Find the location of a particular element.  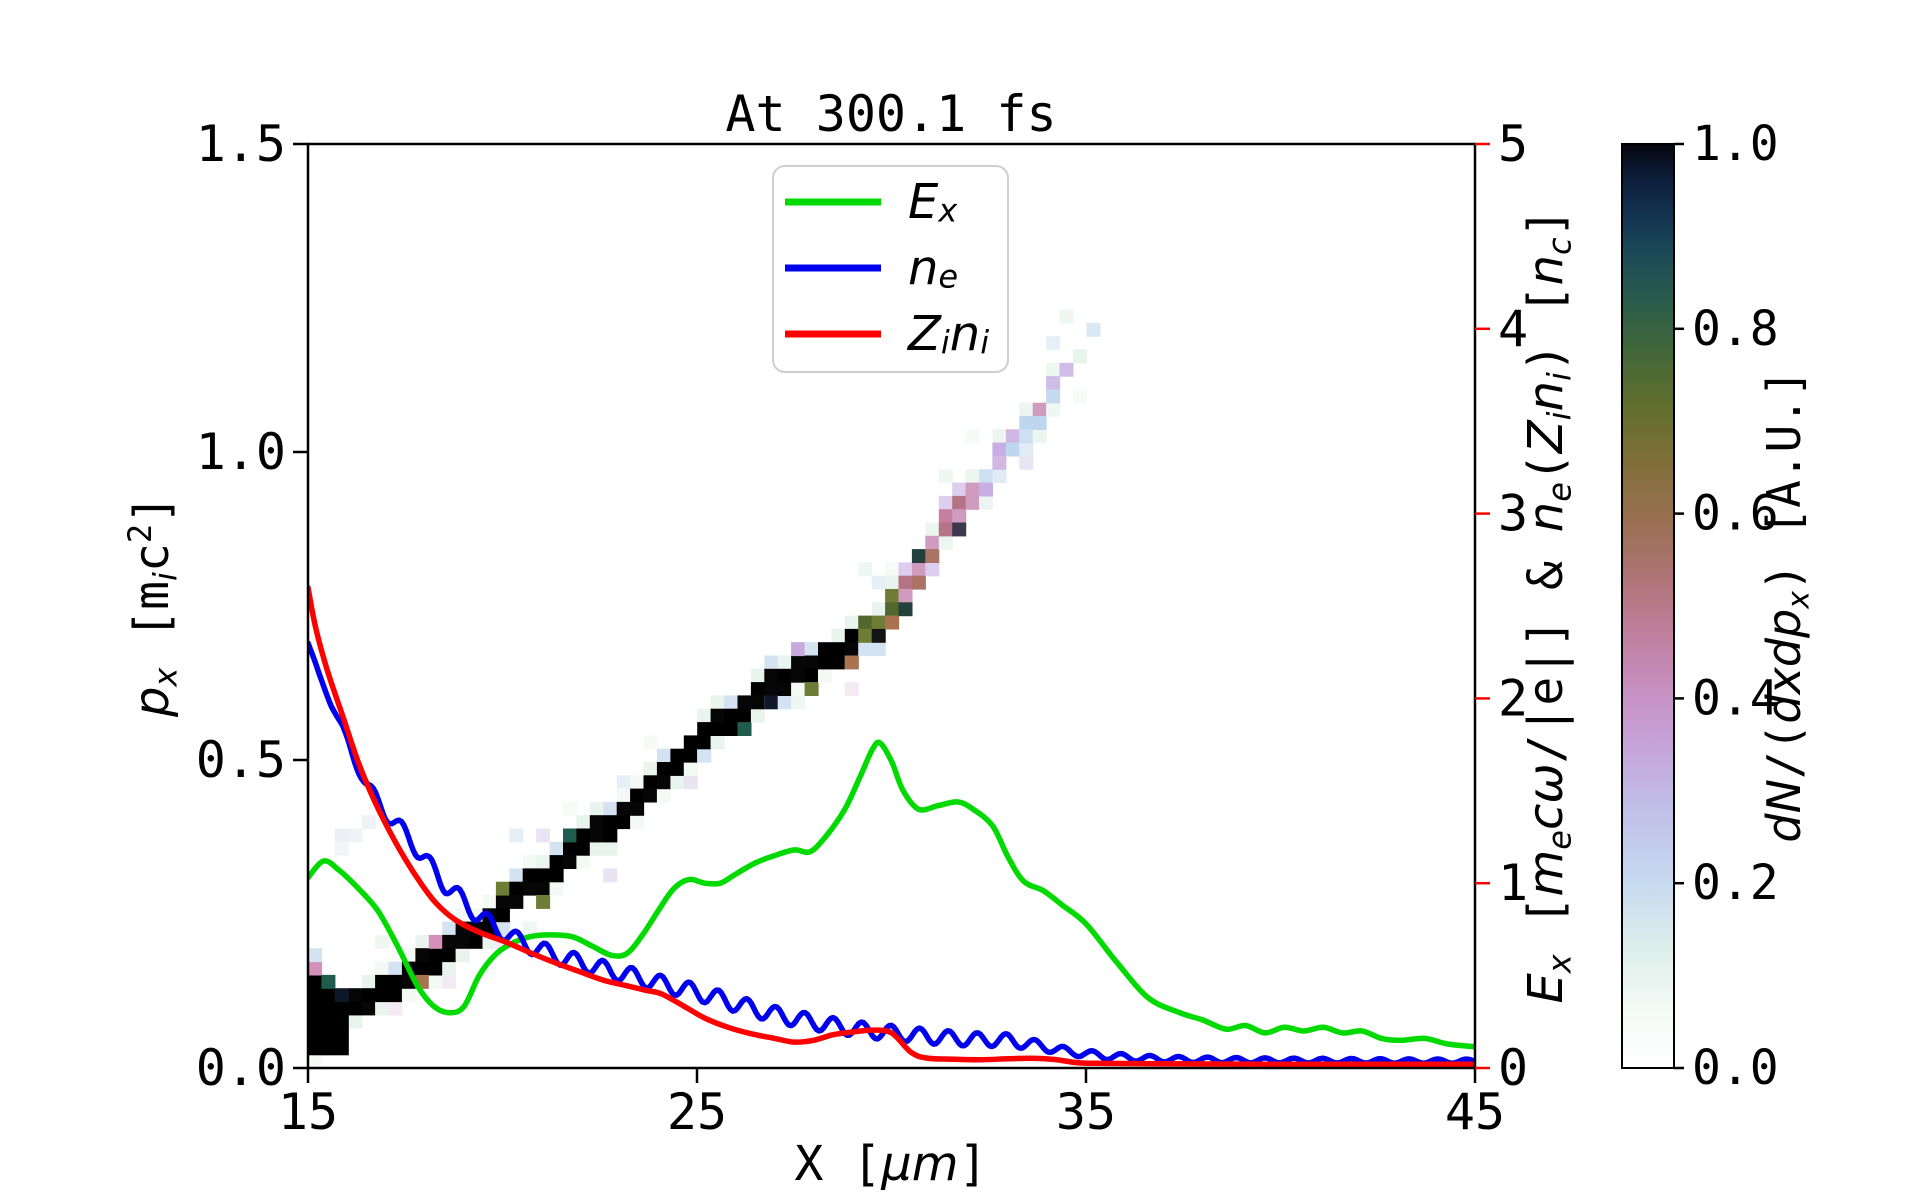

y-right-tick-label: 2 is located at coordinates (1513, 698).